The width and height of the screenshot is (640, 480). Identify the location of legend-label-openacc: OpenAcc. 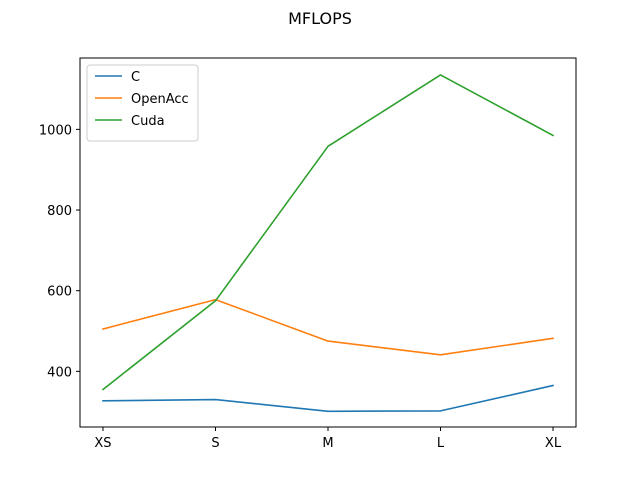
(160, 99).